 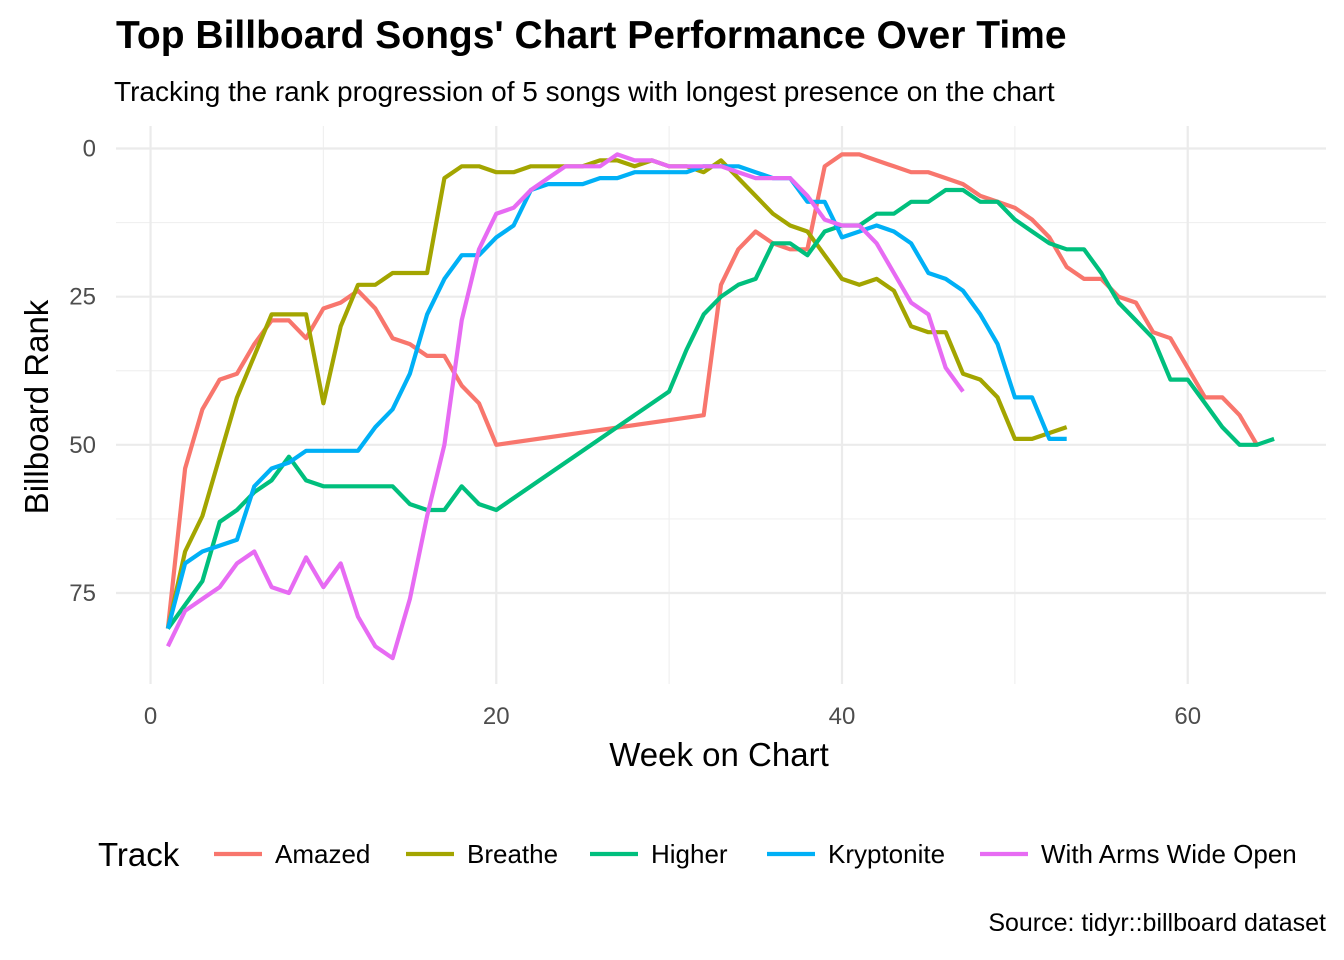 I want to click on legend-label-higher: Higher, so click(x=689, y=854).